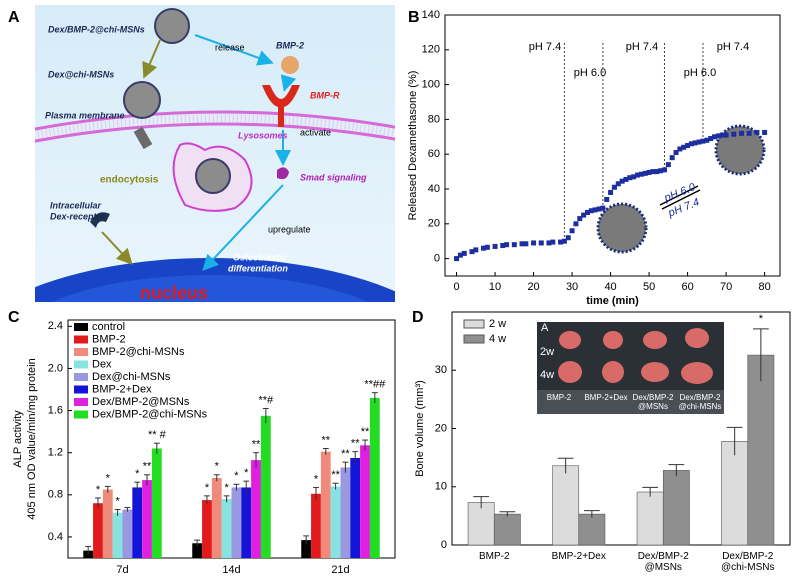  Describe the element at coordinates (431, 85) in the screenshot. I see `y-tick-label: 100` at that location.